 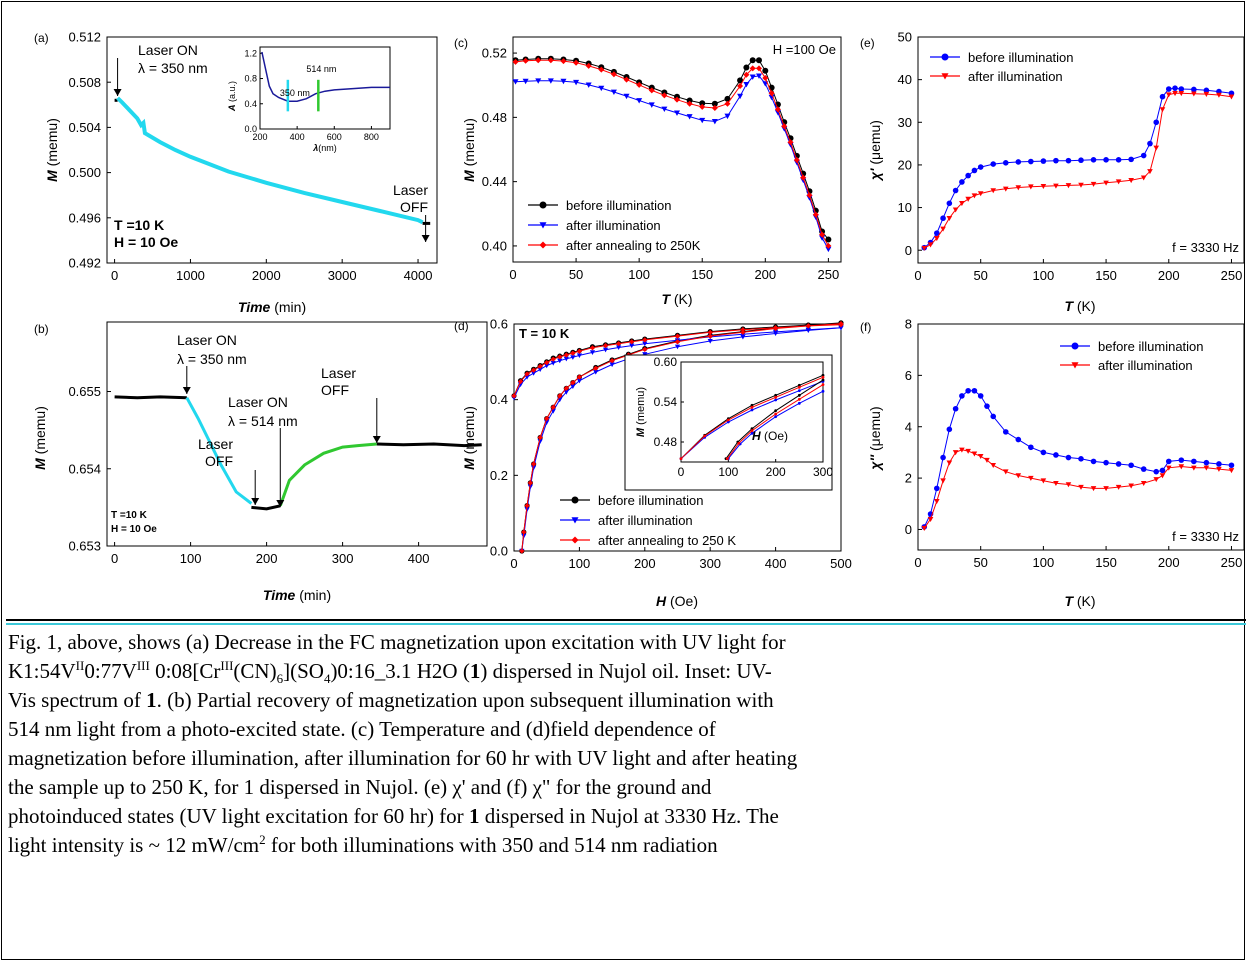 I want to click on y-tick-label: 0.655, so click(x=84, y=391).